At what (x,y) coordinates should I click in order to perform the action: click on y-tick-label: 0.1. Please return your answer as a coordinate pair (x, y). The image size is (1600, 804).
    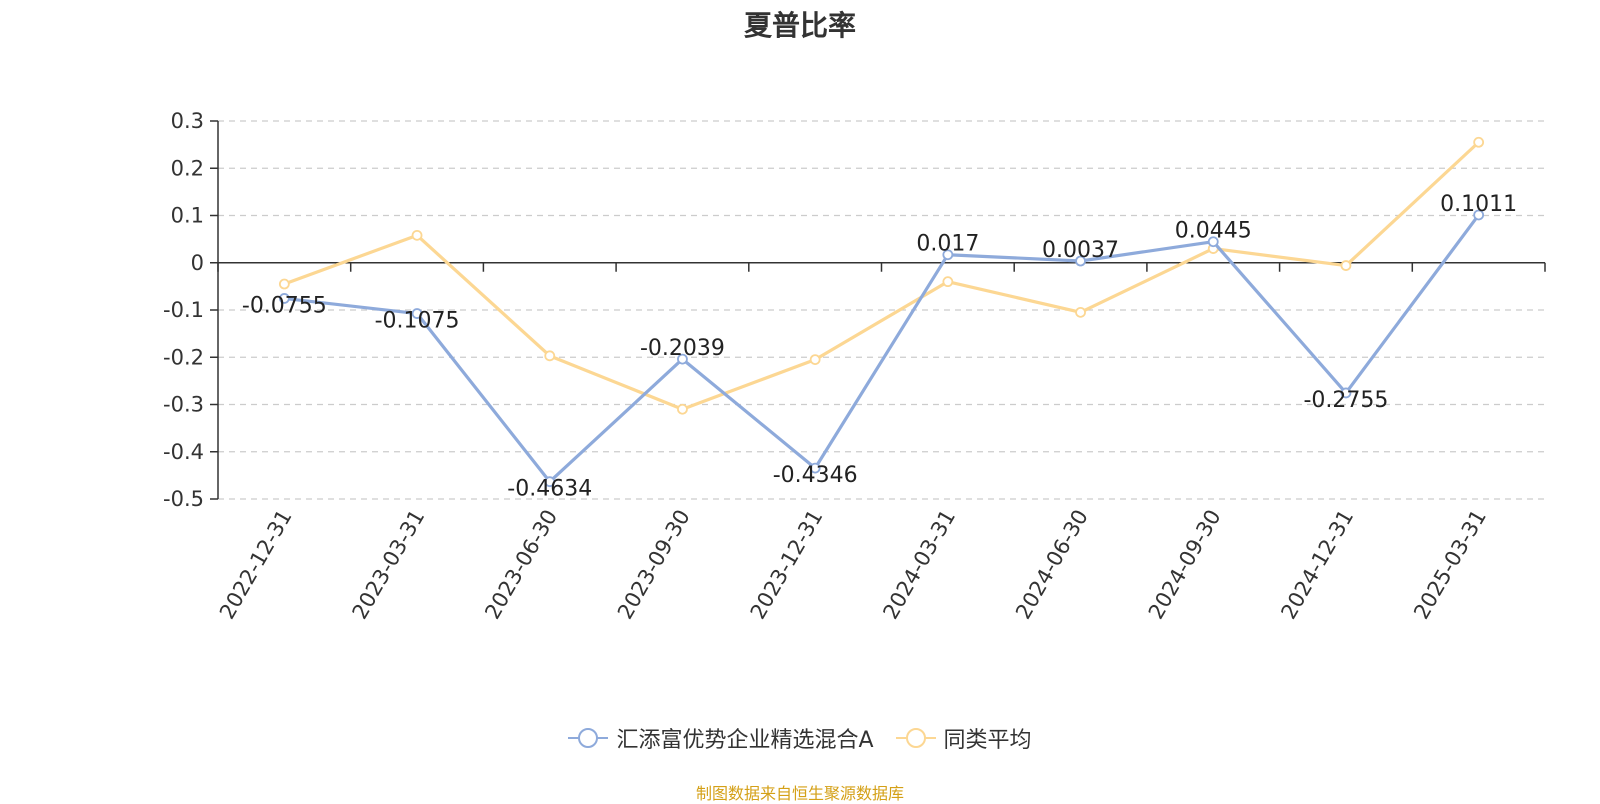
    Looking at the image, I should click on (187, 216).